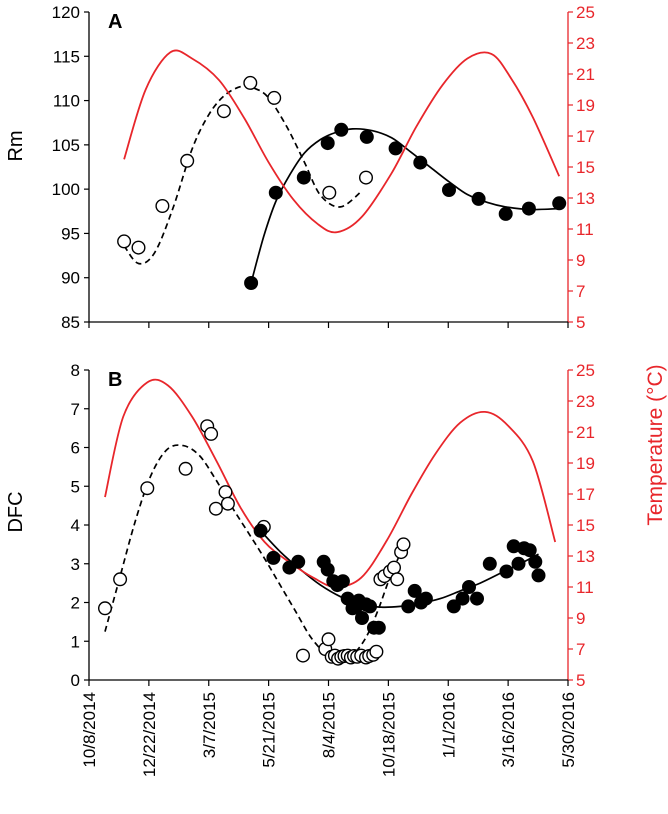 This screenshot has height=814, width=668. Describe the element at coordinates (75, 448) in the screenshot. I see `panel-b-y-tick-label: 6` at that location.